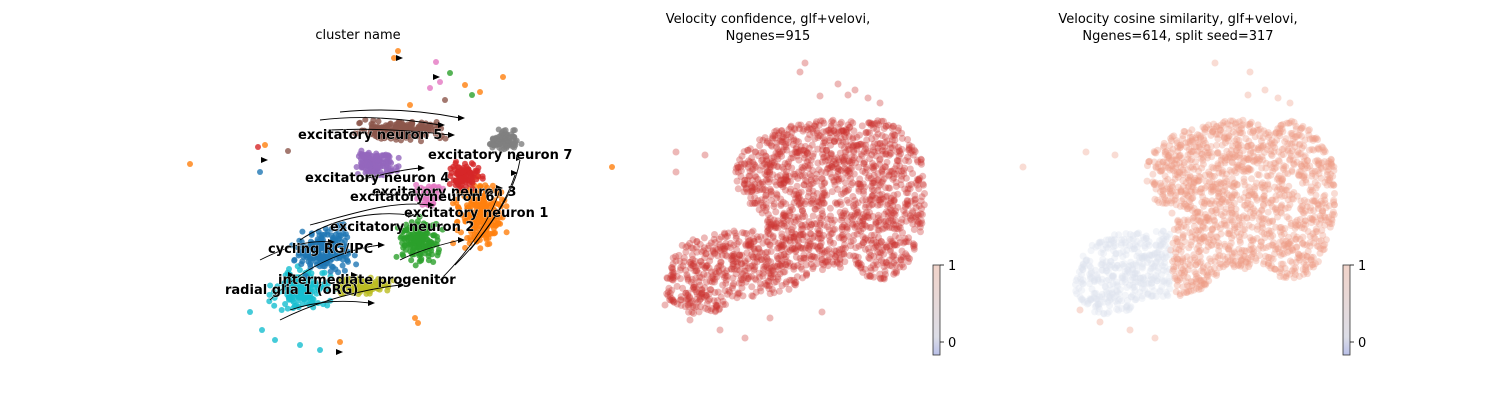 The height and width of the screenshot is (400, 1500). I want to click on colorbar-bar, so click(936, 310).